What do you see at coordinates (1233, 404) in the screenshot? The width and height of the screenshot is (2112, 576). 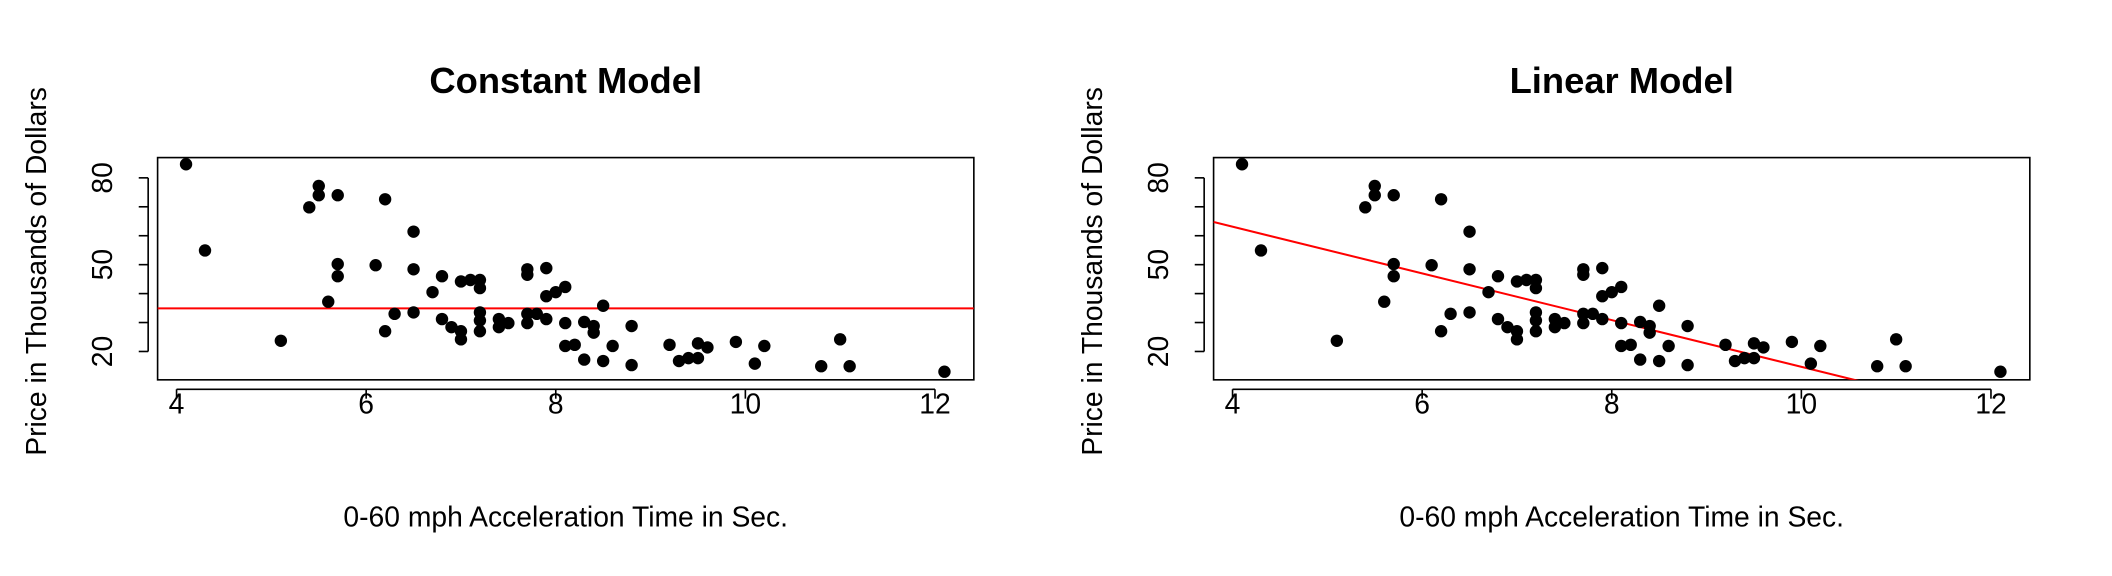 I see `x-tick-label: 4` at bounding box center [1233, 404].